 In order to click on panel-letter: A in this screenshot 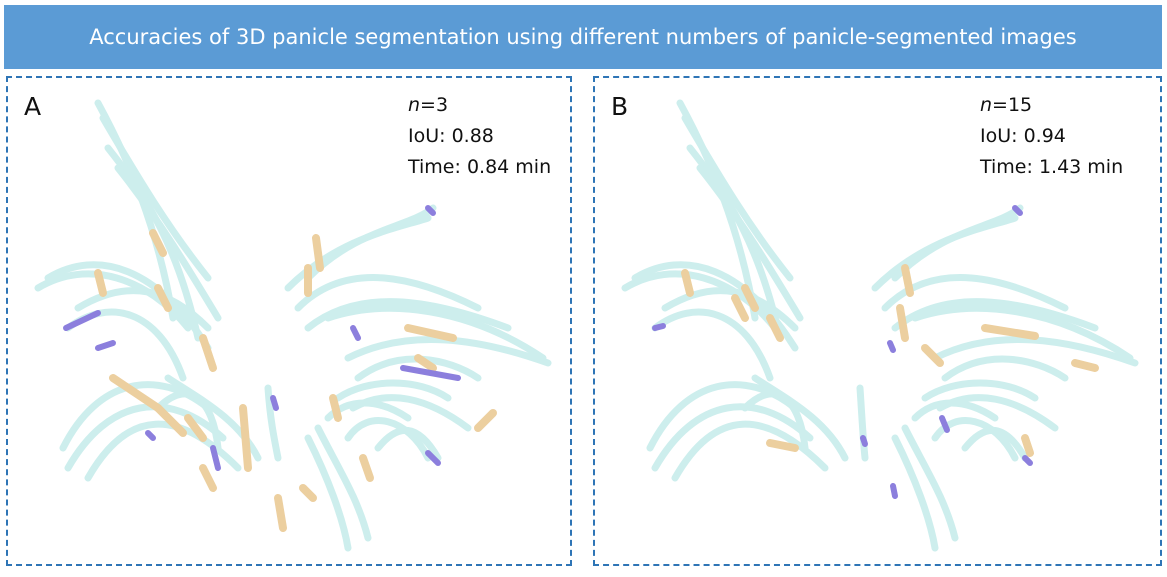, I will do `click(33, 106)`.